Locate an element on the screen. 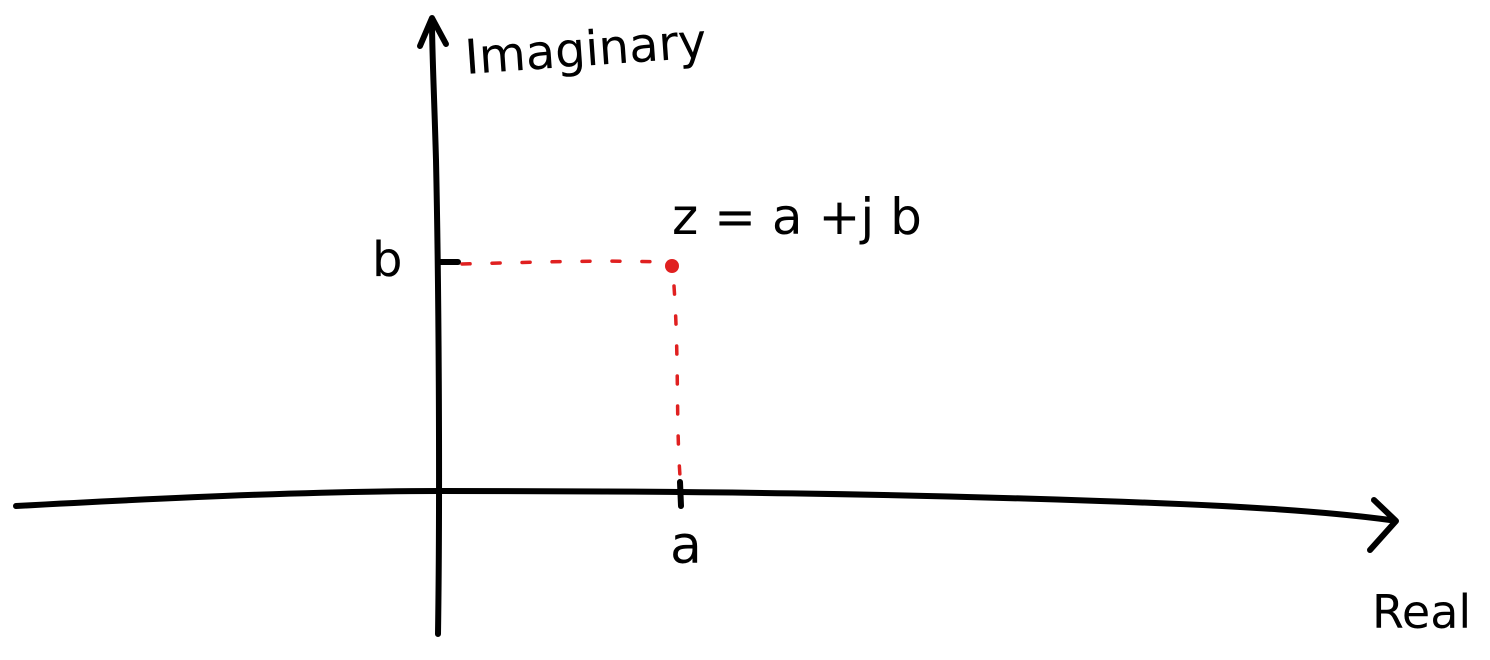 This screenshot has width=1490, height=660. imaginary-axis-arrowhead is located at coordinates (433, 32).